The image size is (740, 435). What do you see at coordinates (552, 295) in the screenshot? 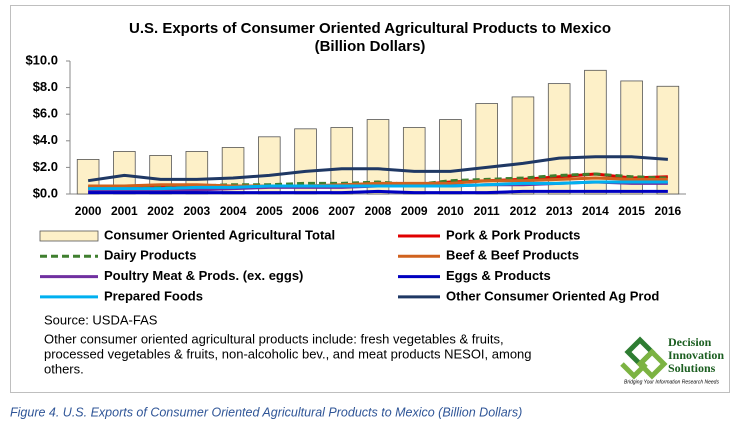
I see `legend-label: Other Consumer Oriented Ag Prod` at bounding box center [552, 295].